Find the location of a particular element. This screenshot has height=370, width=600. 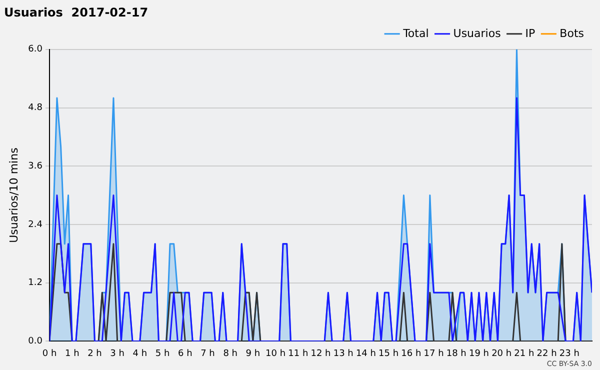

x-tick-label: 19 h is located at coordinates (478, 353).